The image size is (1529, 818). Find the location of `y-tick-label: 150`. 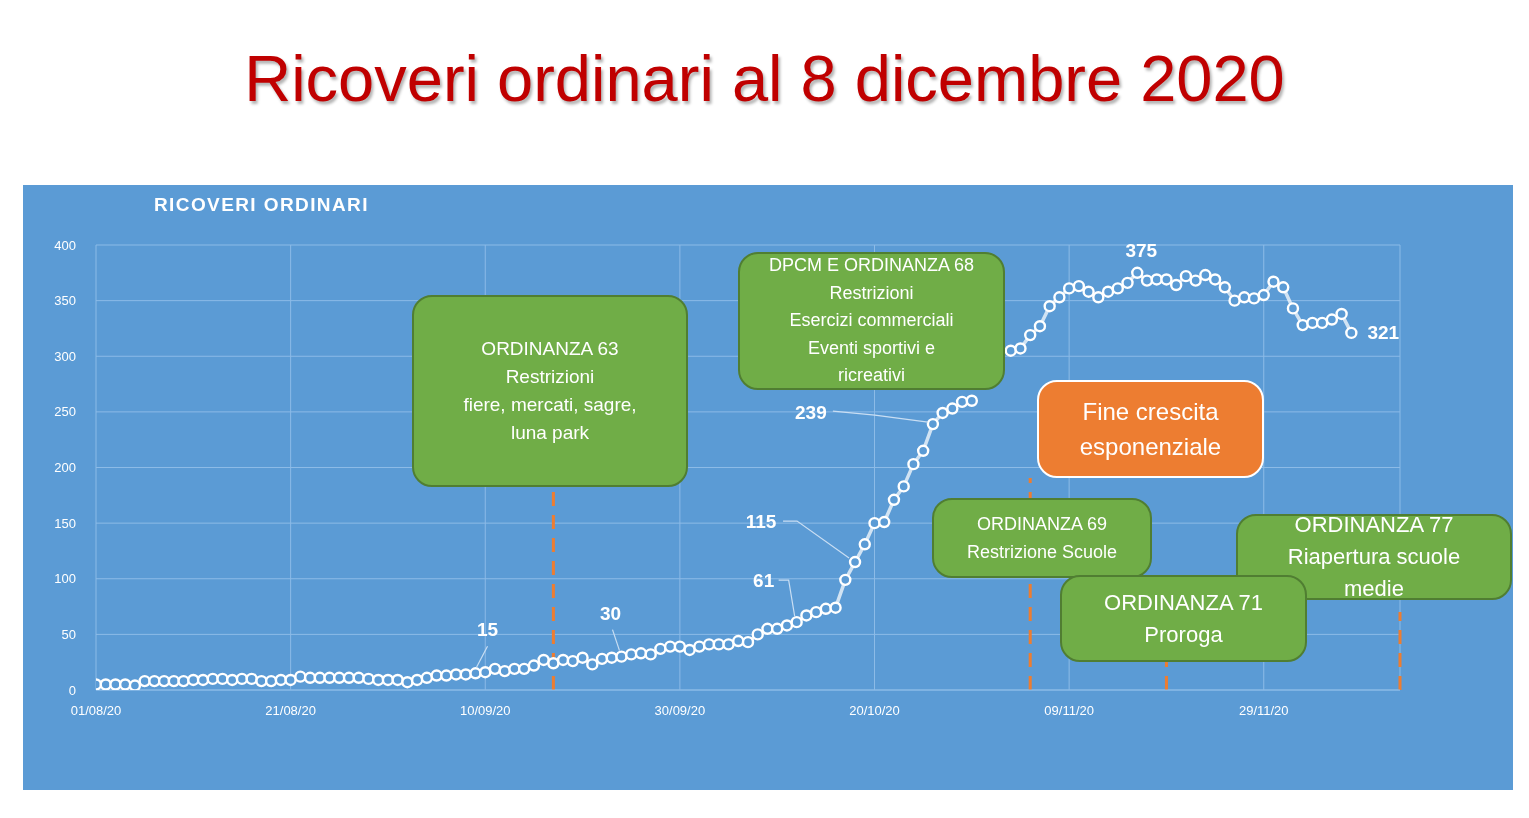

y-tick-label: 150 is located at coordinates (65, 523).